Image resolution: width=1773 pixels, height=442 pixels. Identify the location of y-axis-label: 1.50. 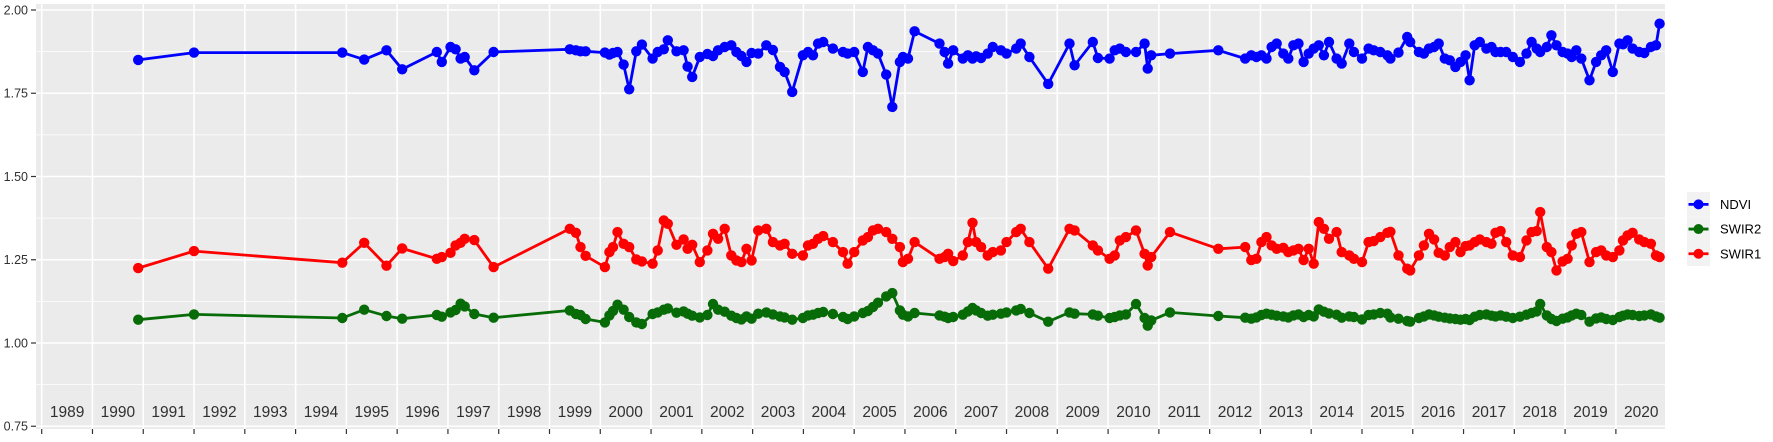
(16, 177).